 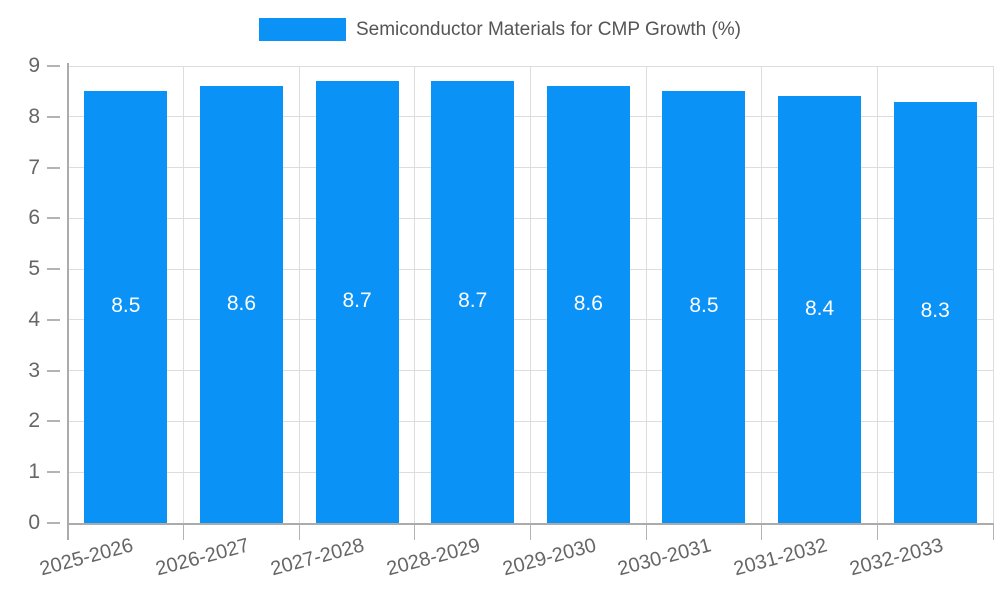 What do you see at coordinates (34, 269) in the screenshot?
I see `y-tick-label: 5` at bounding box center [34, 269].